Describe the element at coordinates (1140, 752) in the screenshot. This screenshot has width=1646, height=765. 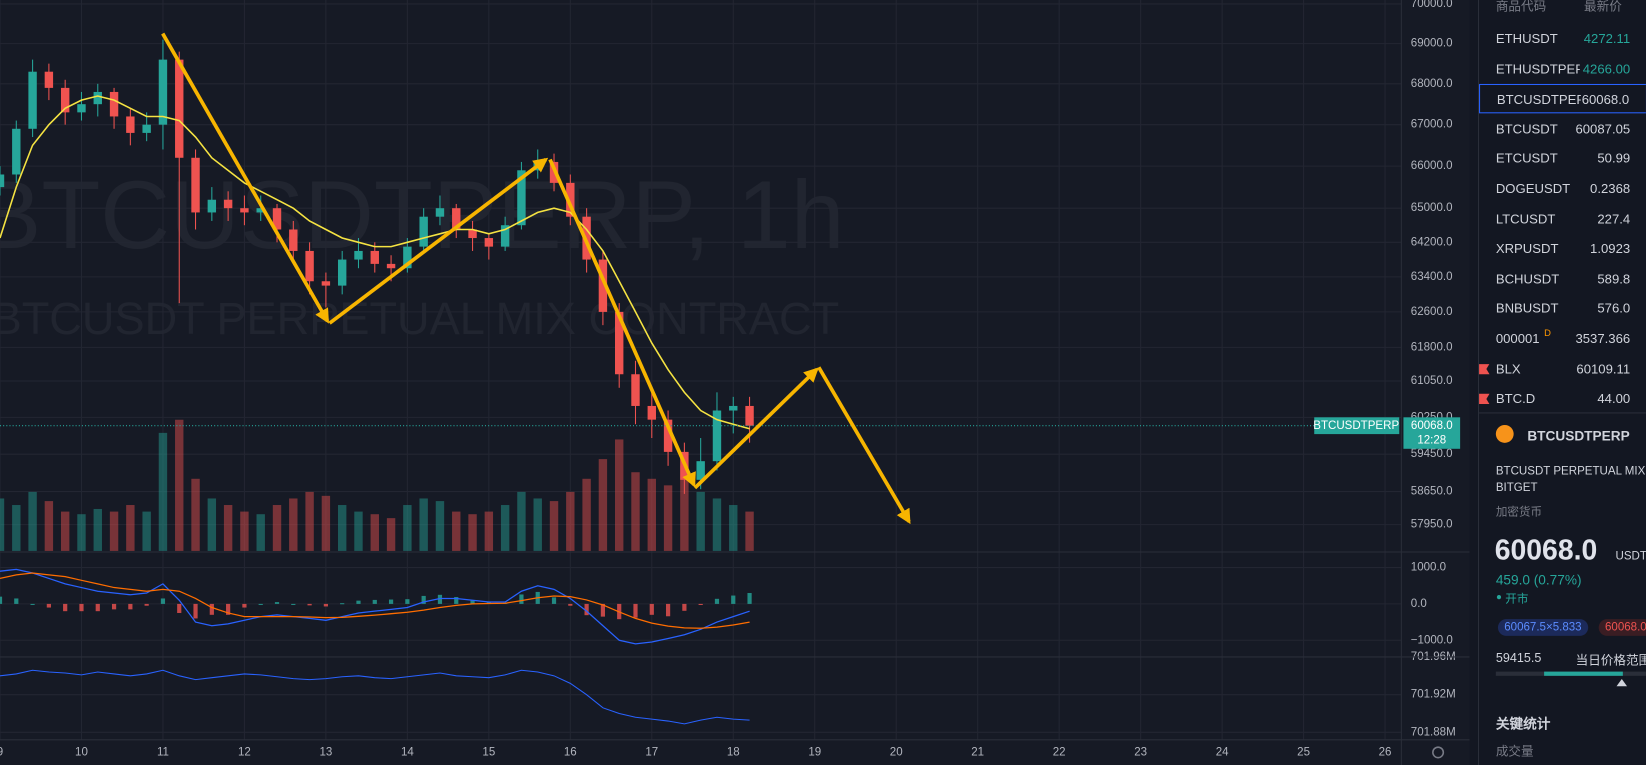
I see `x-tick-label: 23` at that location.